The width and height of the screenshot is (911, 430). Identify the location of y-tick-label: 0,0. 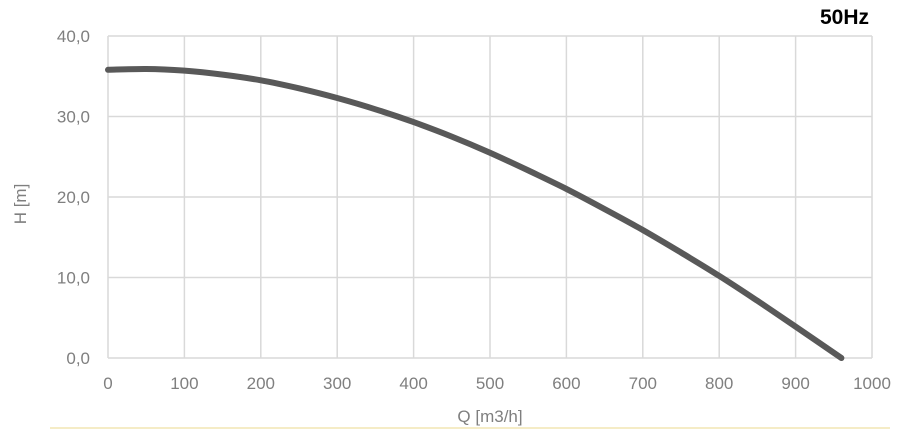
(78, 358).